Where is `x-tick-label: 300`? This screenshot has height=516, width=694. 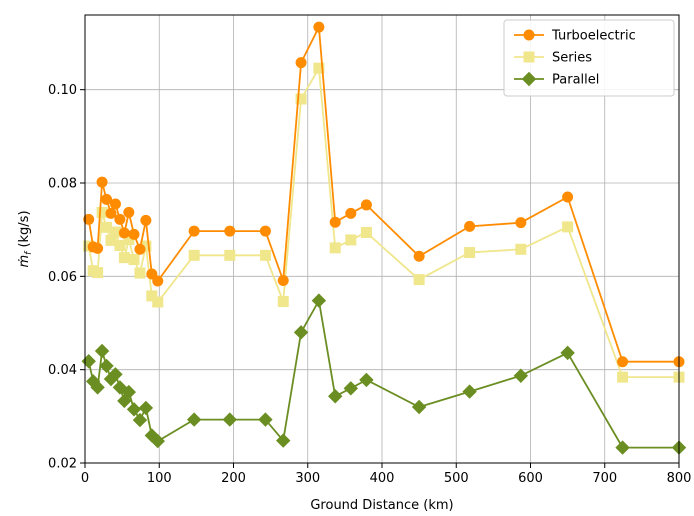 x-tick-label: 300 is located at coordinates (307, 478).